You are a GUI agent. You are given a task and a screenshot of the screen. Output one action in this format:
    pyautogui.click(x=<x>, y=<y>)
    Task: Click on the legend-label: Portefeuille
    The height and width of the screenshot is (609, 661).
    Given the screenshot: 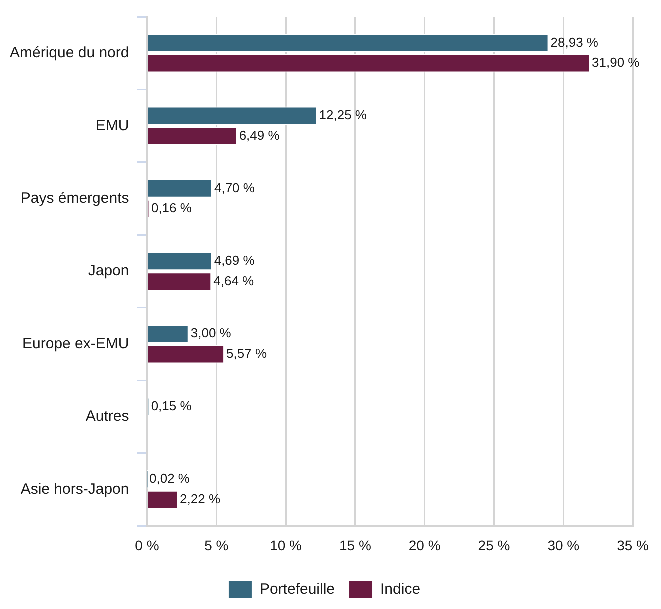 What is the action you would take?
    pyautogui.click(x=298, y=589)
    